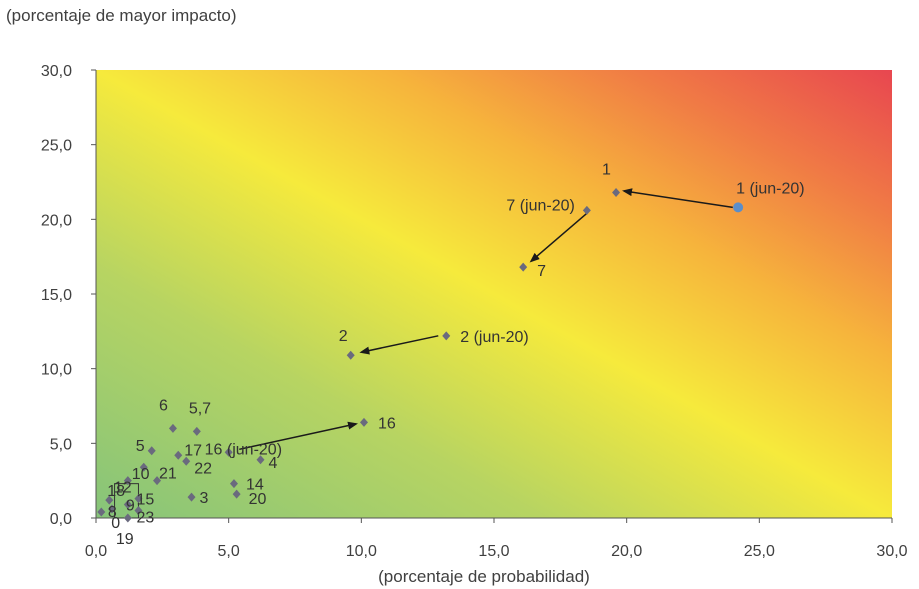 This screenshot has width=919, height=589. Describe the element at coordinates (203, 468) in the screenshot. I see `data-label: 22` at that location.